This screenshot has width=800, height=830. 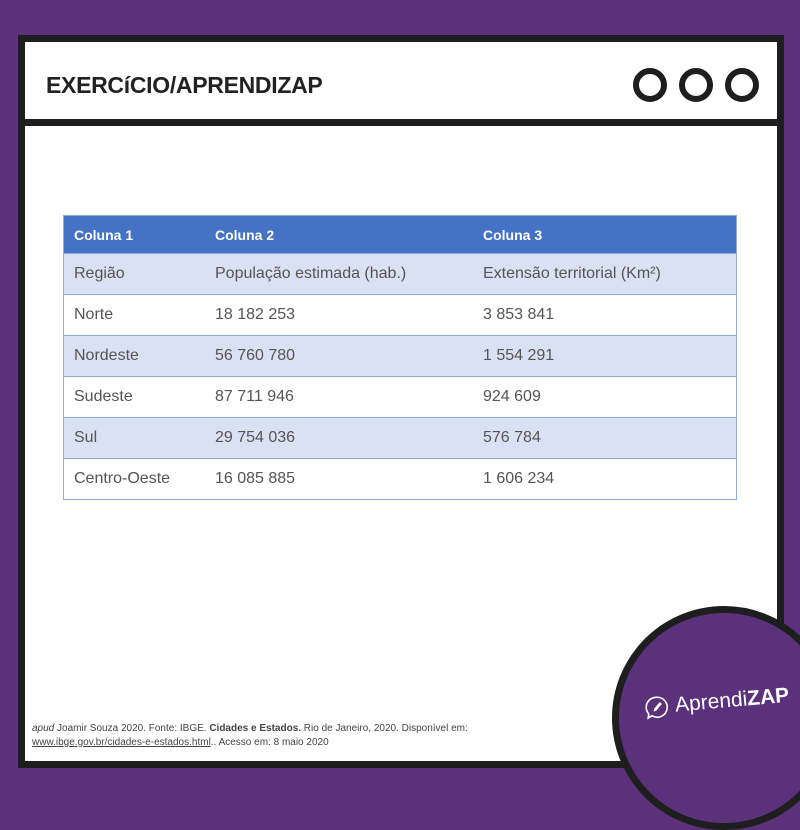 What do you see at coordinates (401, 84) in the screenshot?
I see `window-header: EXERCíCIO/APRENDIZAP` at bounding box center [401, 84].